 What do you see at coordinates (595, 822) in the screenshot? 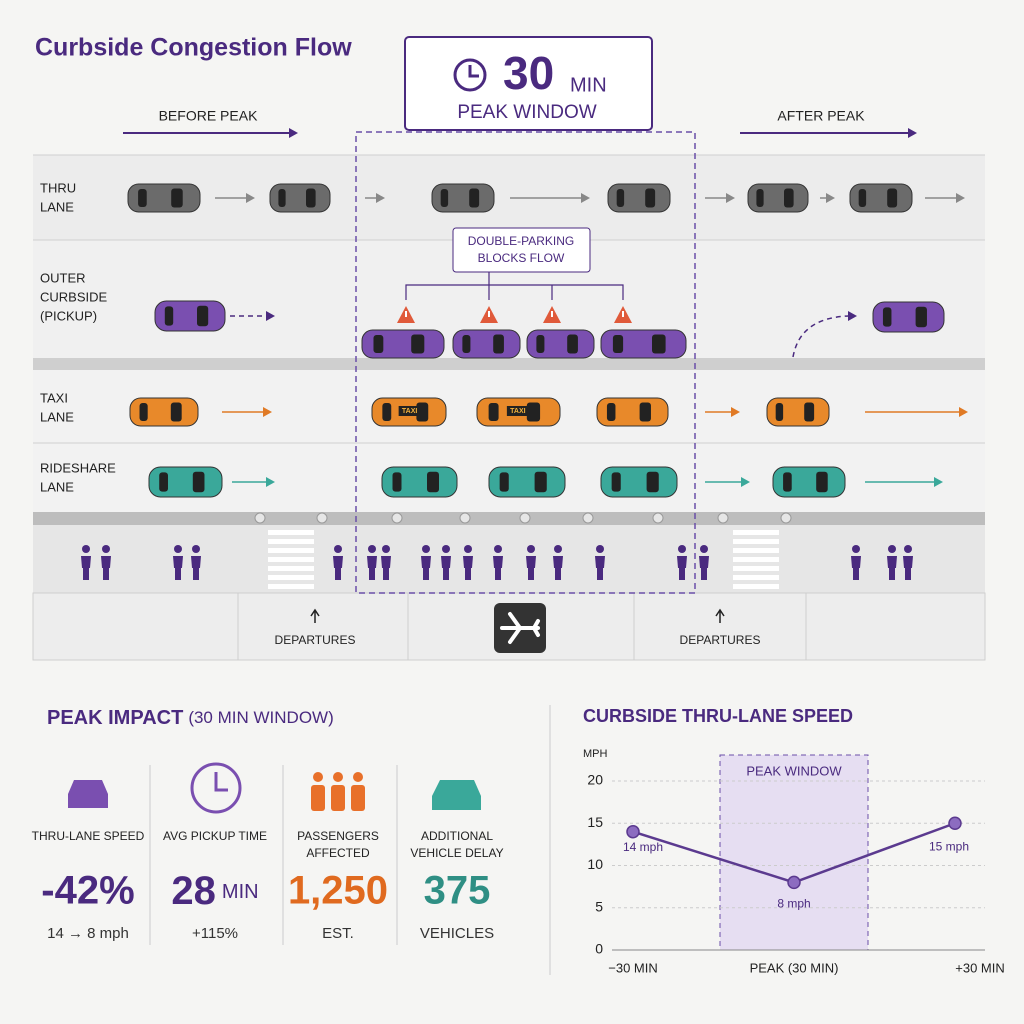
I see `y-tick-label: 15` at bounding box center [595, 822].